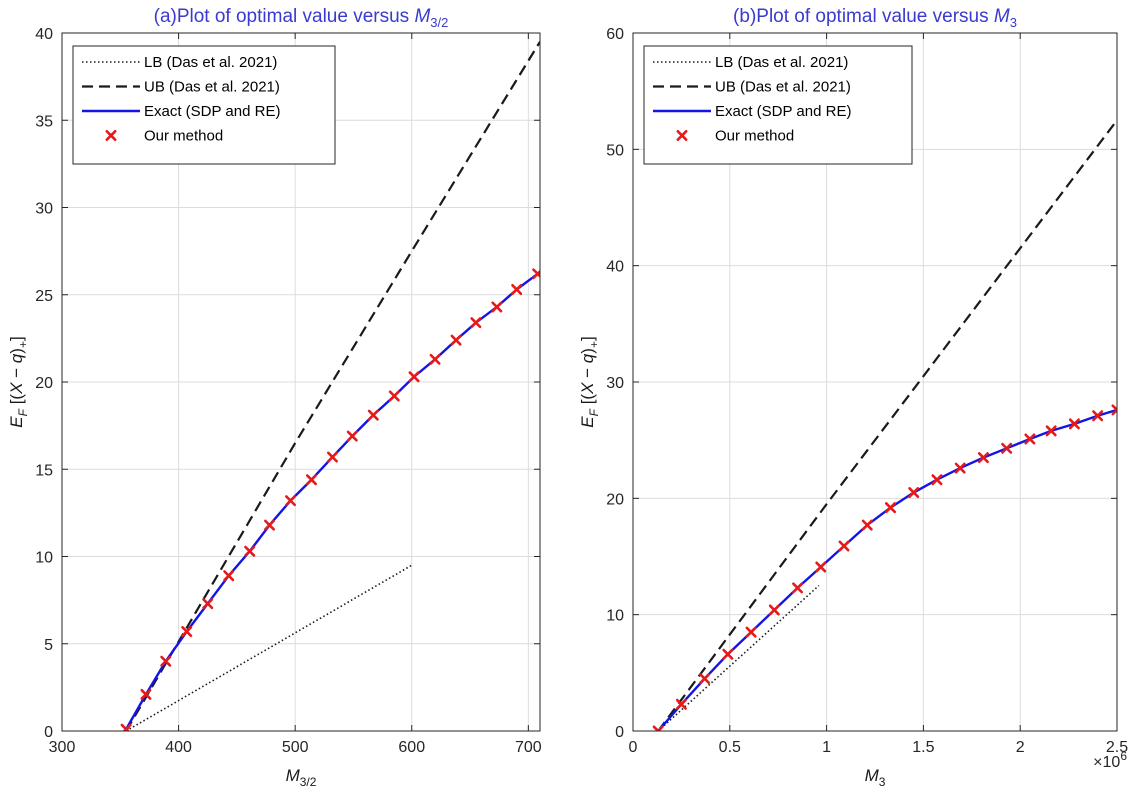 The height and width of the screenshot is (797, 1133). Describe the element at coordinates (730, 747) in the screenshot. I see `x-tick-label: 0.5` at that location.